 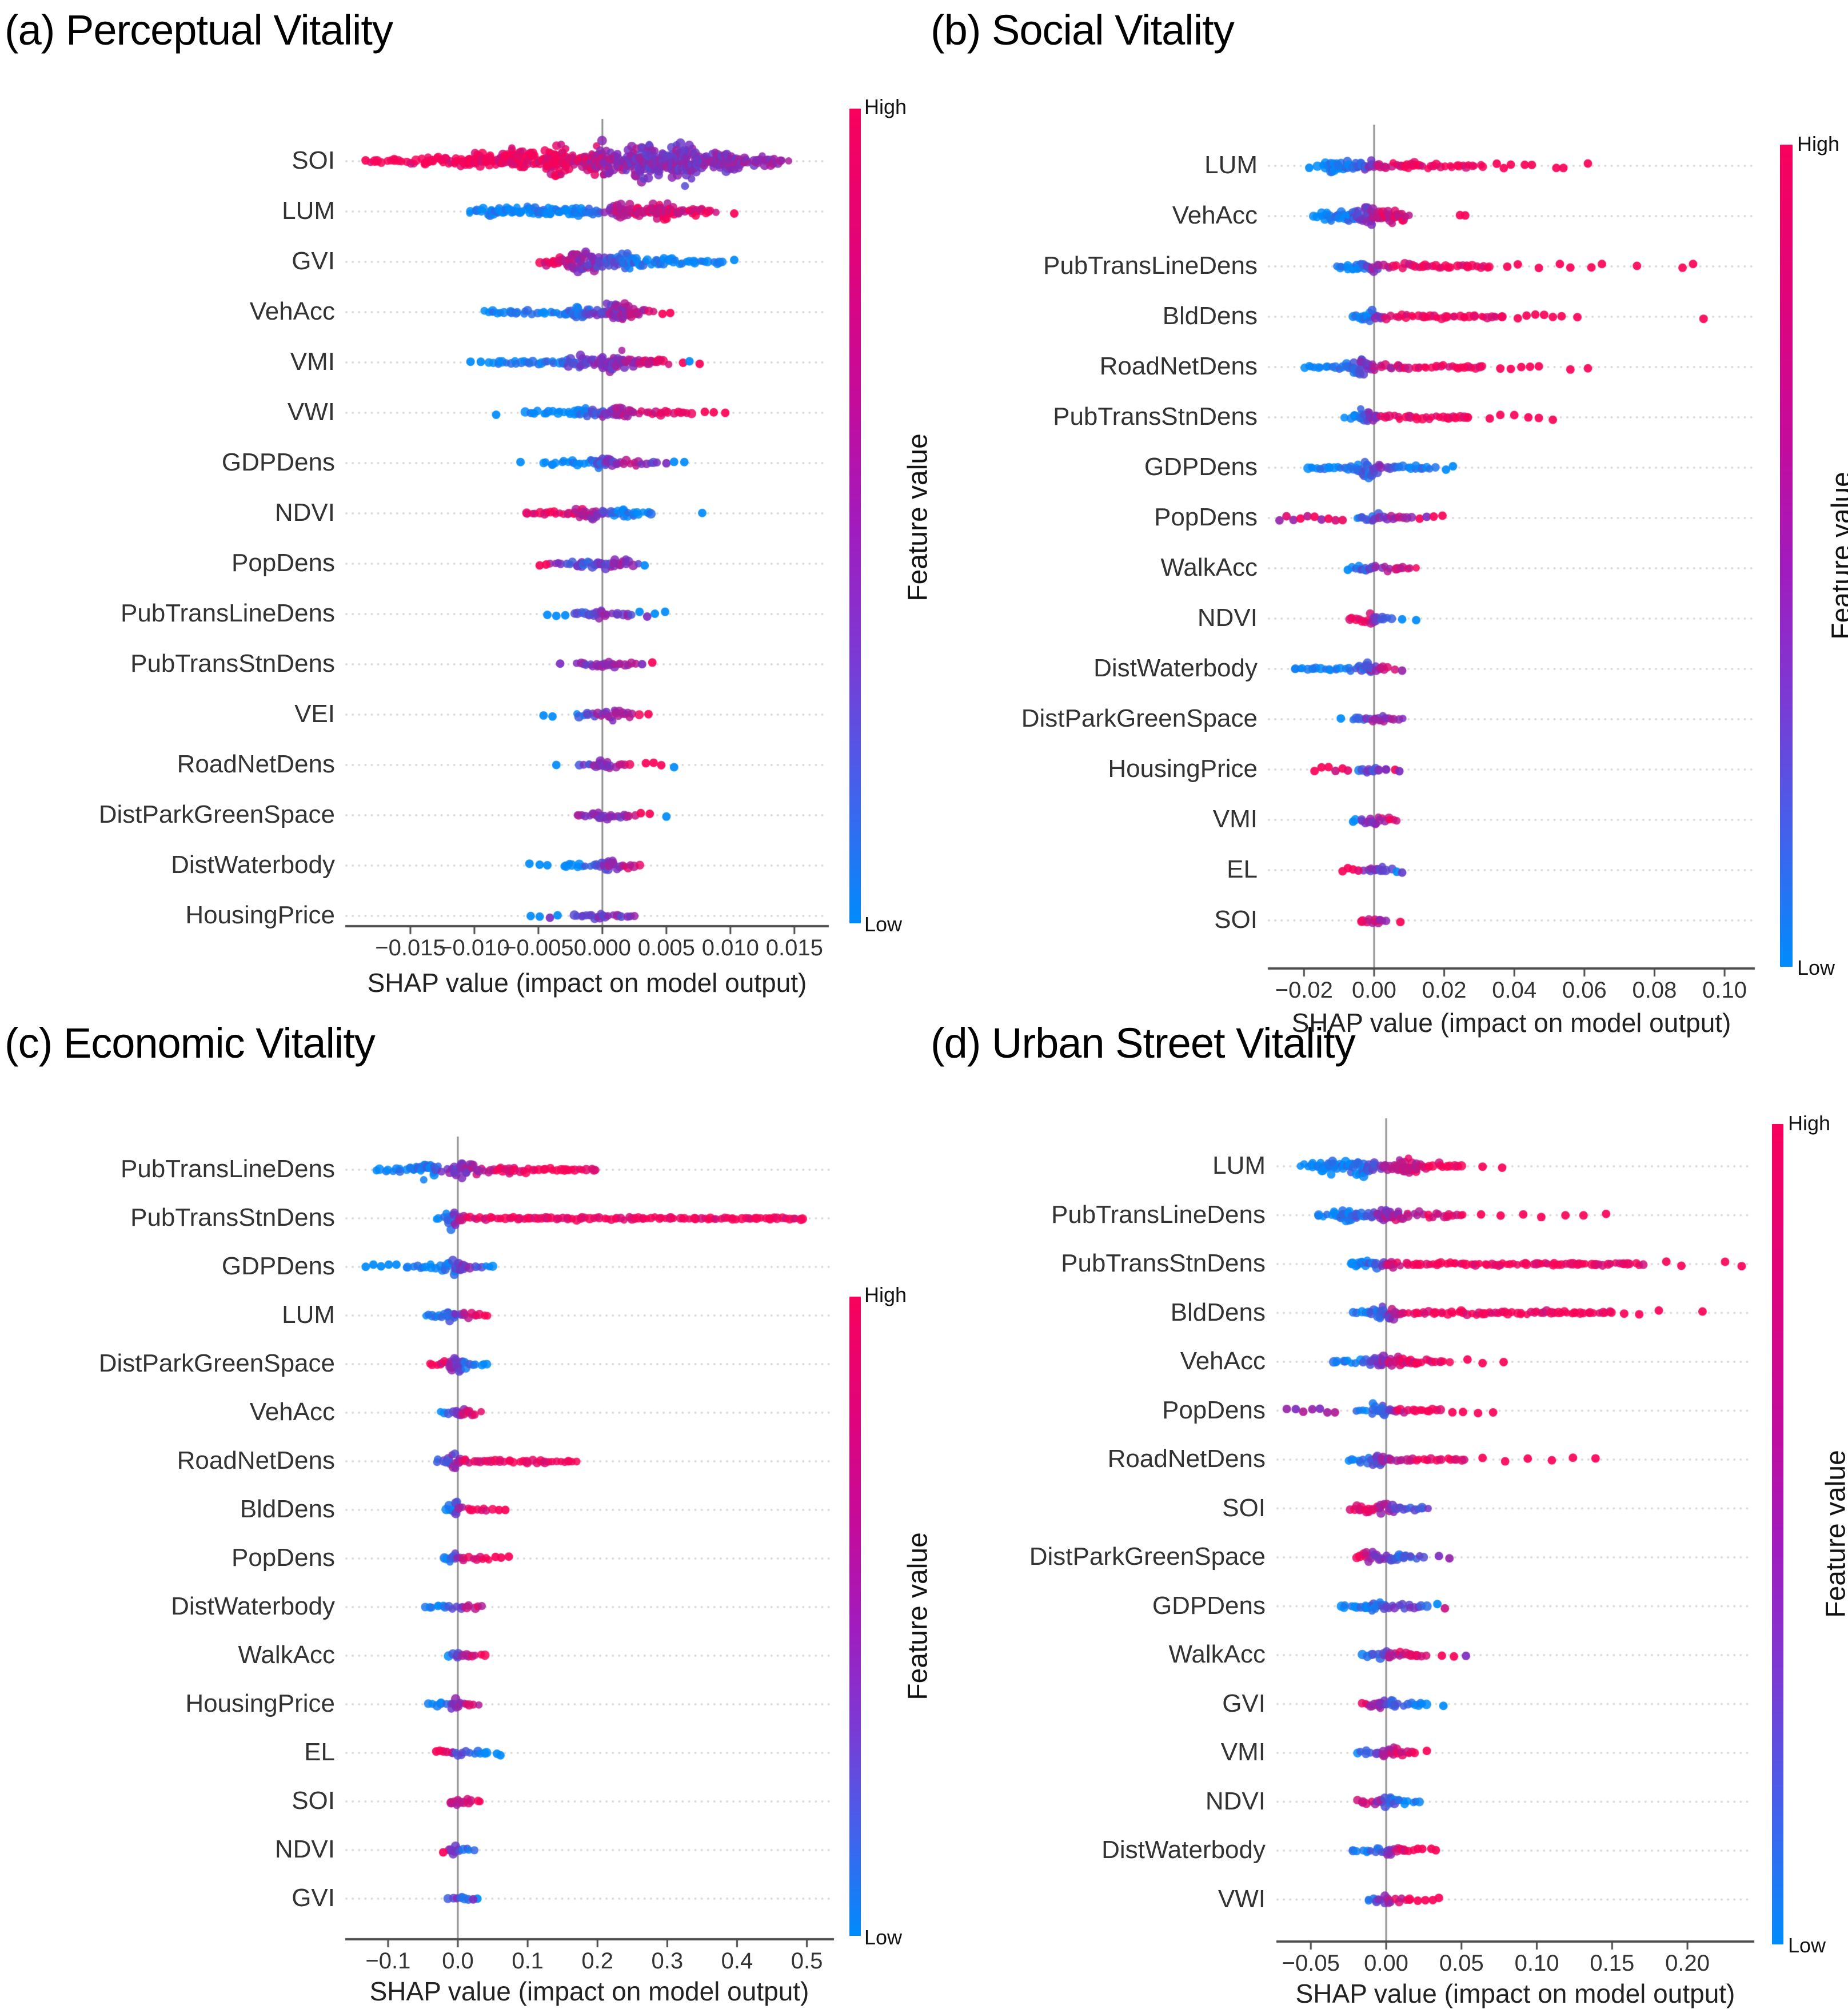 What do you see at coordinates (1818, 144) in the screenshot?
I see `colorbar-b-high-label: High` at bounding box center [1818, 144].